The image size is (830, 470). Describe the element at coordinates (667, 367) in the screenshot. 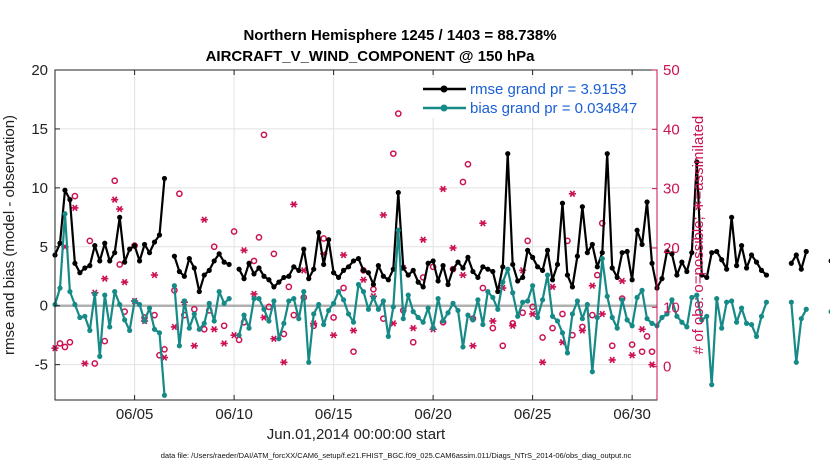

I see `y-tick-label-right: 0` at that location.